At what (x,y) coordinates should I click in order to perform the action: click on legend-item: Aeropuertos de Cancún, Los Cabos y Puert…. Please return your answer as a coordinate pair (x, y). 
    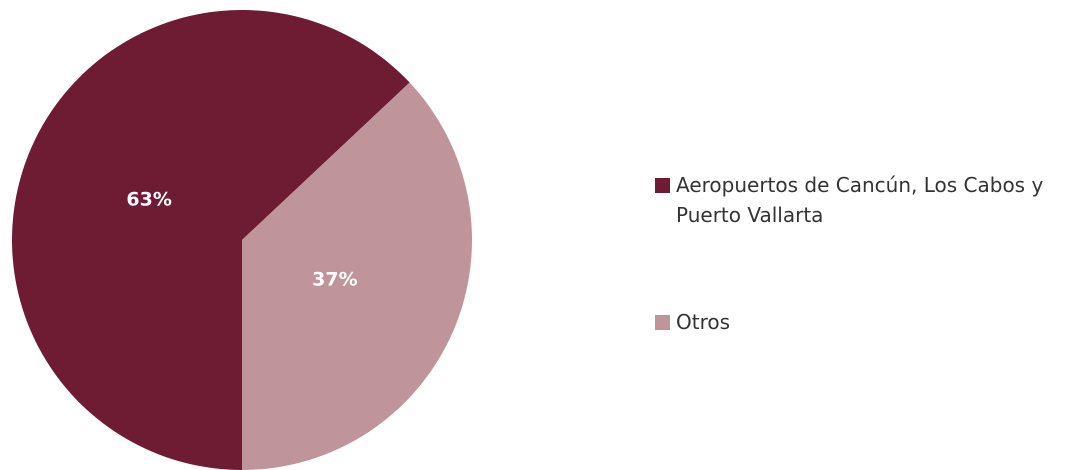
    Looking at the image, I should click on (860, 200).